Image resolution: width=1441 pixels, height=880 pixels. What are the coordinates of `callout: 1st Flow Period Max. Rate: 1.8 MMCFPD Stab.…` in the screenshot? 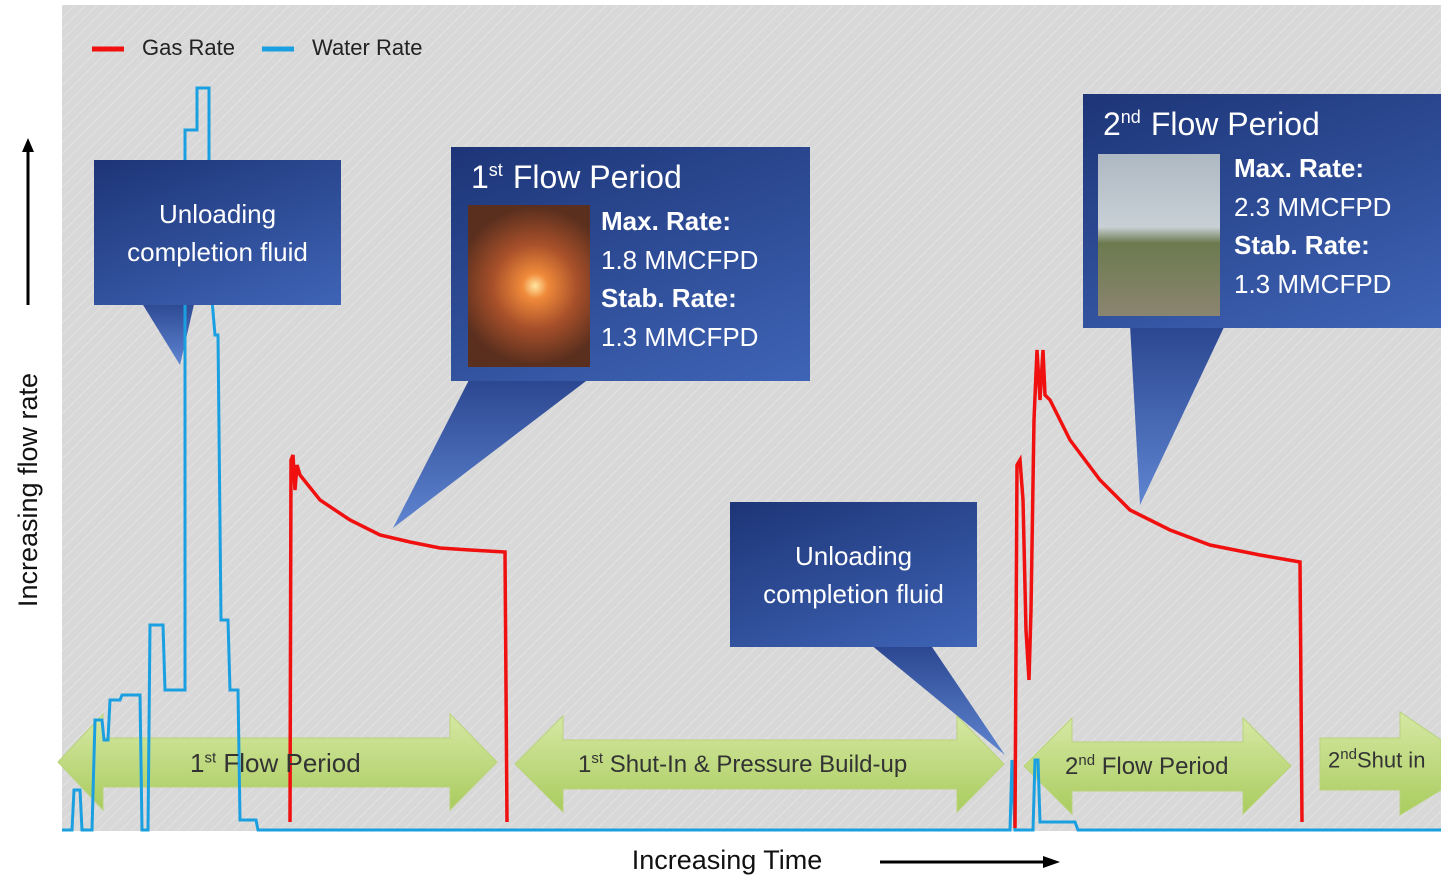 It's located at (630, 264).